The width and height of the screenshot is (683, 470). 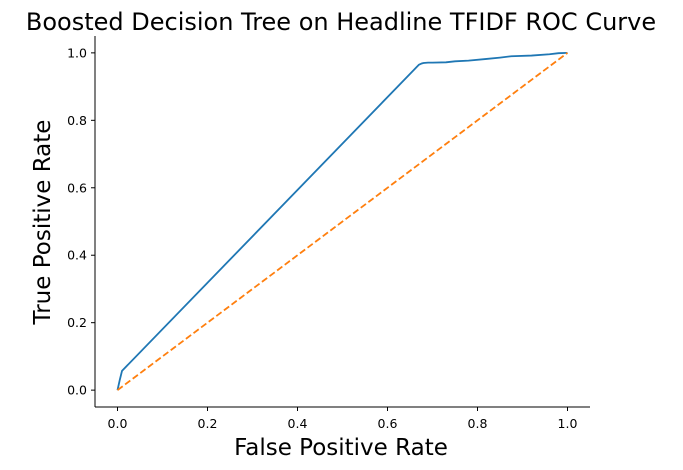 I want to click on y-ticks: 0.0 0.2 0.4 0.6 0.8 1.0, so click(x=81, y=221).